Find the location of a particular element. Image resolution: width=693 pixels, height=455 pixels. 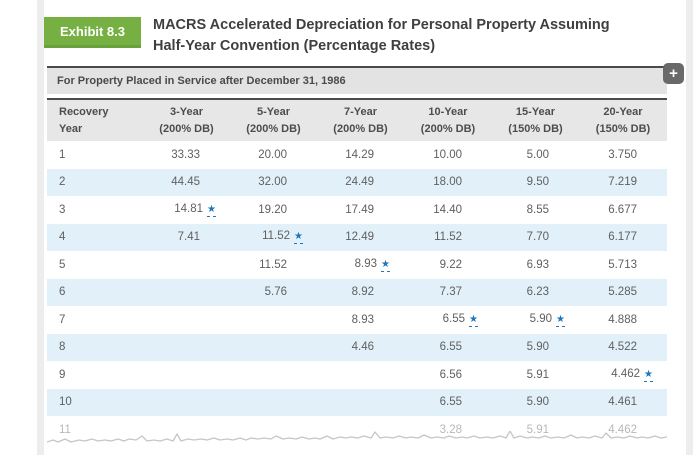

rate-value: 8.92 is located at coordinates (362, 292).